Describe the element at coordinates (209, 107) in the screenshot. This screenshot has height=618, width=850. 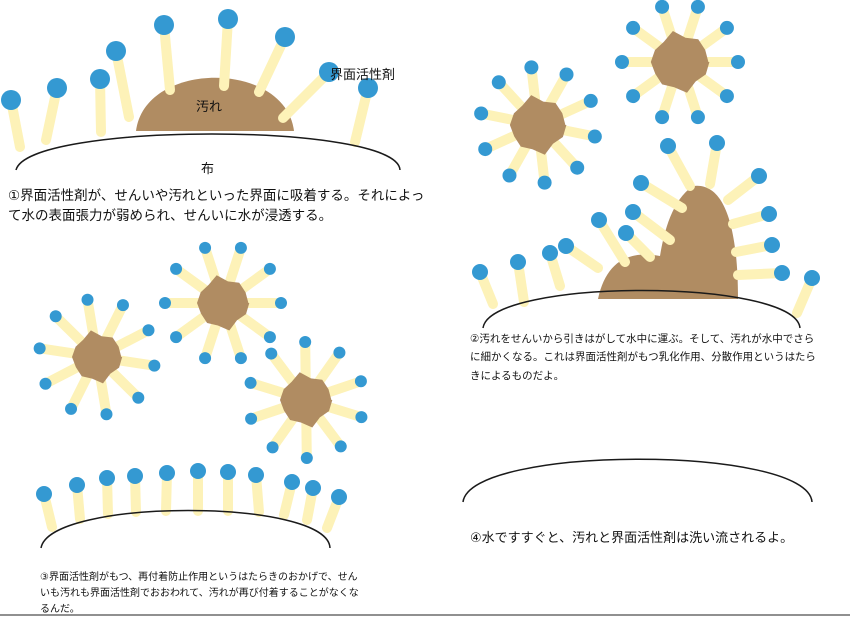
I see `dirt-label: 汚れ` at that location.